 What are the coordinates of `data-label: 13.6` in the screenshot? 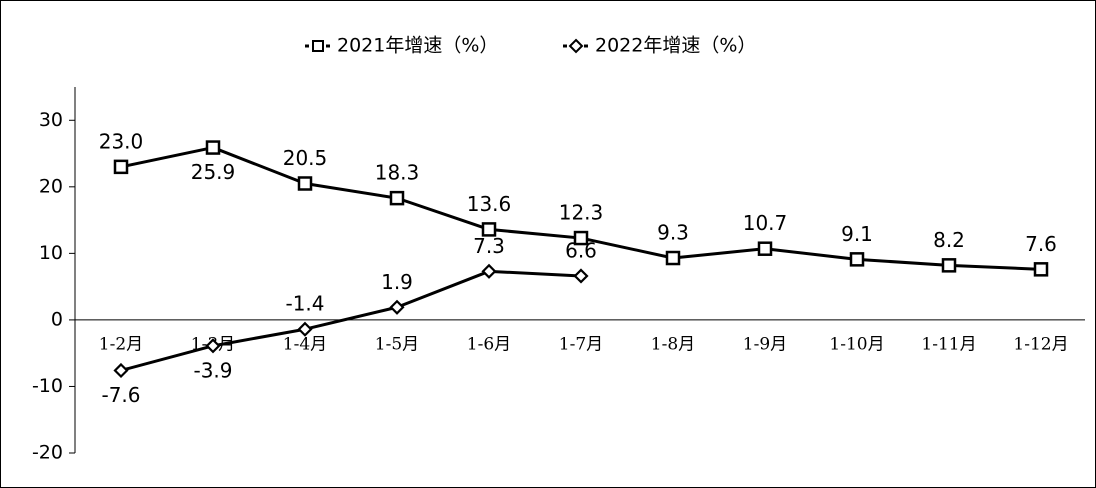 It's located at (489, 204).